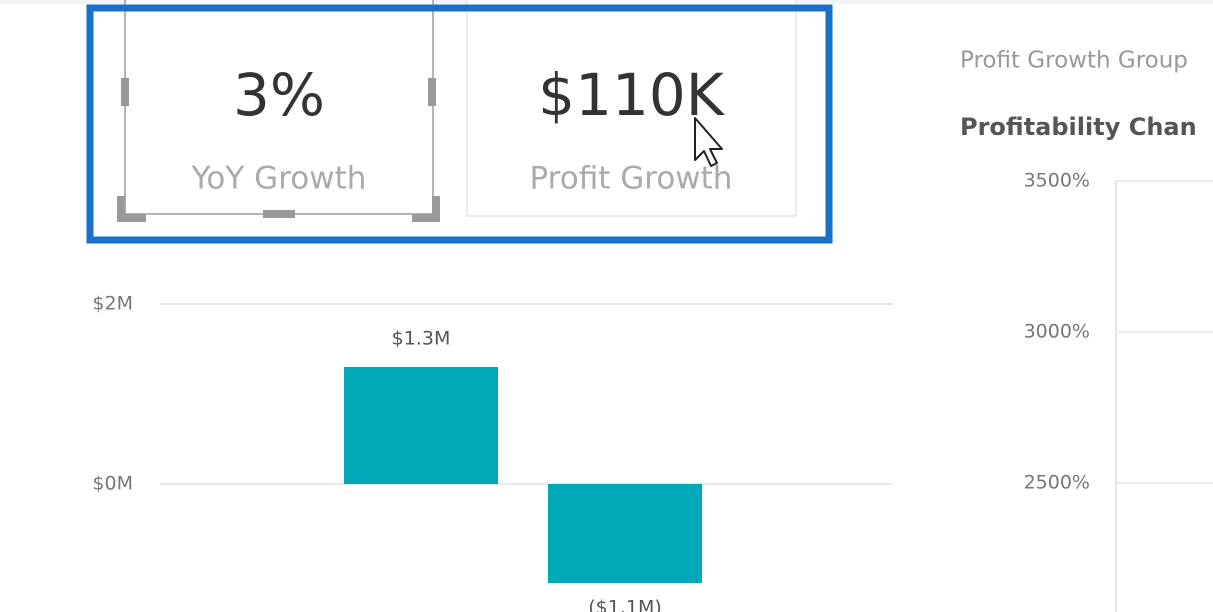 The width and height of the screenshot is (1213, 612). I want to click on mouse-cursor, so click(708, 142).